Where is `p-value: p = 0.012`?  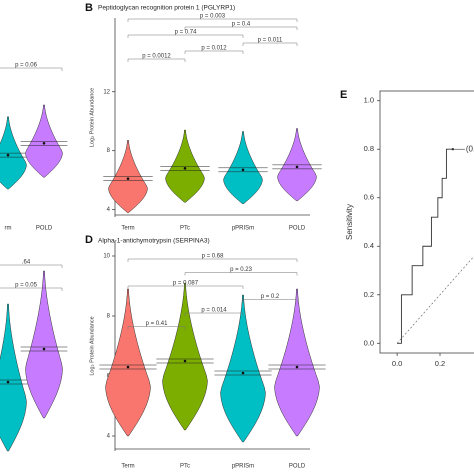
p-value: p = 0.012 is located at coordinates (214, 49).